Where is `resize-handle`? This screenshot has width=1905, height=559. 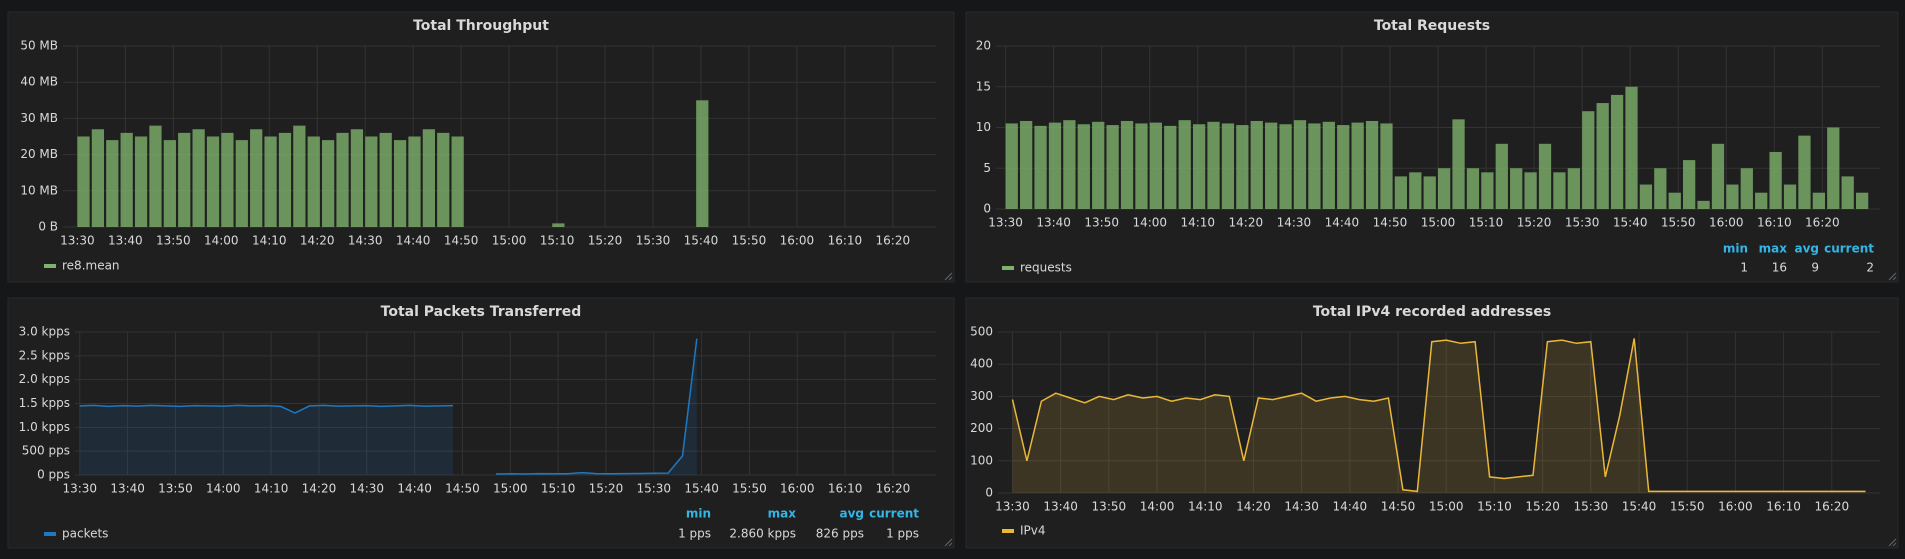
resize-handle is located at coordinates (948, 276).